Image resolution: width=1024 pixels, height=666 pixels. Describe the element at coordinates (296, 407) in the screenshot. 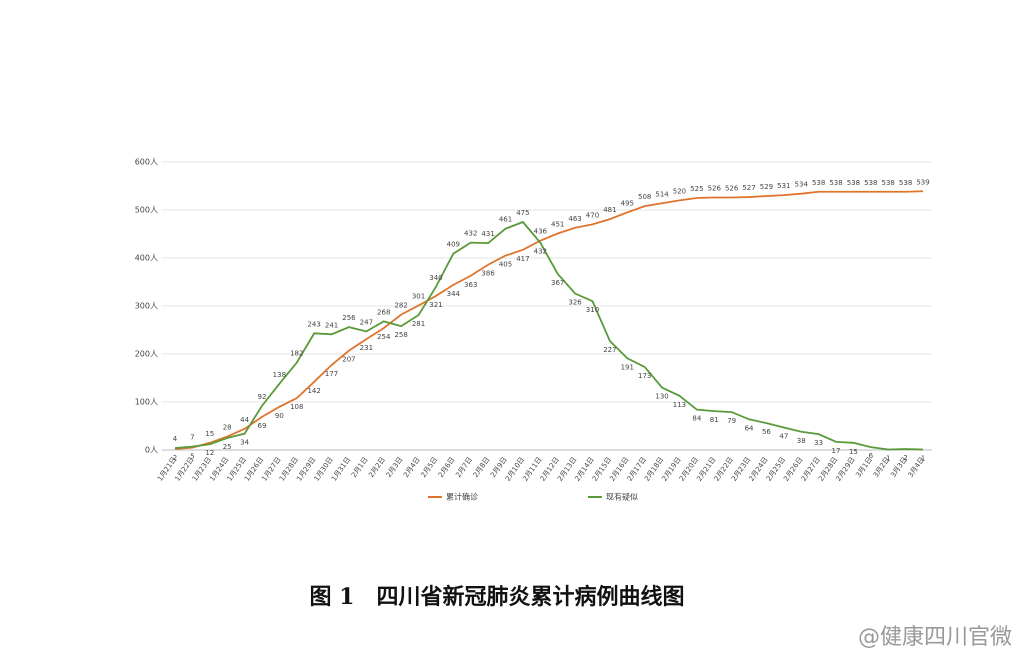

I see `data-label: 108` at that location.